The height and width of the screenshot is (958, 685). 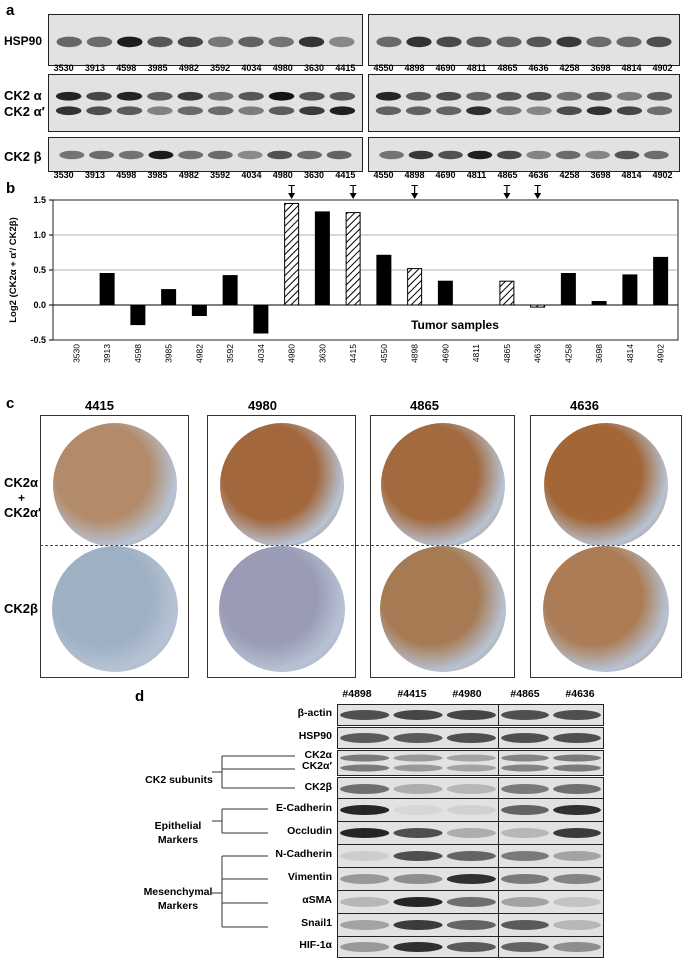 What do you see at coordinates (261, 353) in the screenshot?
I see `x-tick-label: 4034` at bounding box center [261, 353].